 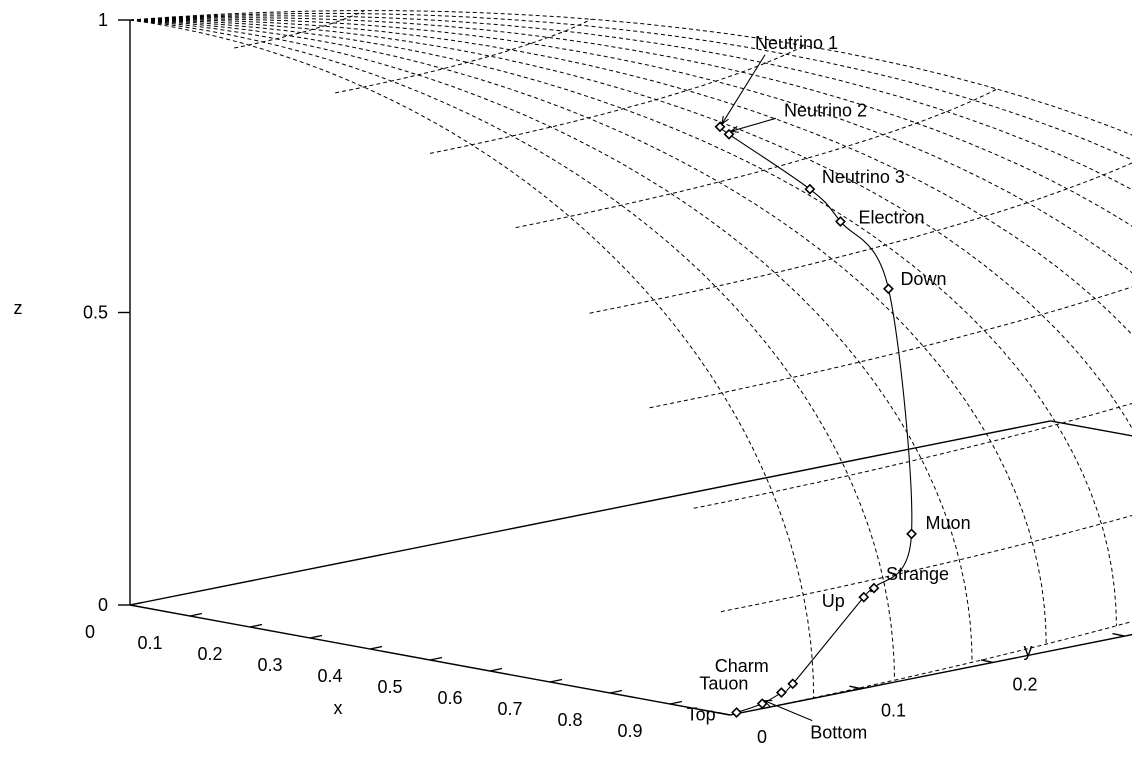 I want to click on x-tick-label: 0, so click(x=90, y=632).